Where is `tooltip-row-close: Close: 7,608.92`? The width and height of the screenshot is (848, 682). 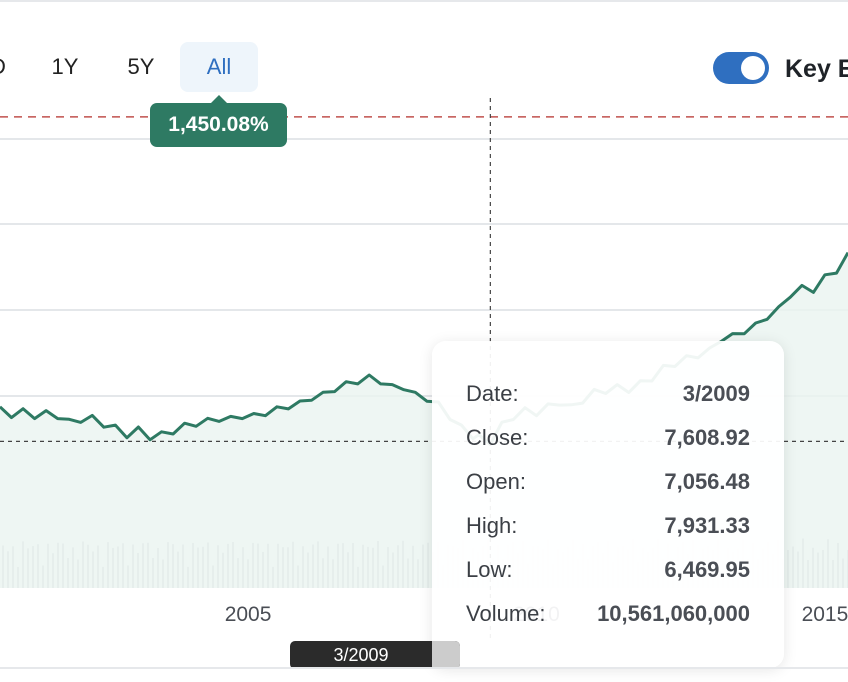
tooltip-row-close: Close: 7,608.92 is located at coordinates (608, 438).